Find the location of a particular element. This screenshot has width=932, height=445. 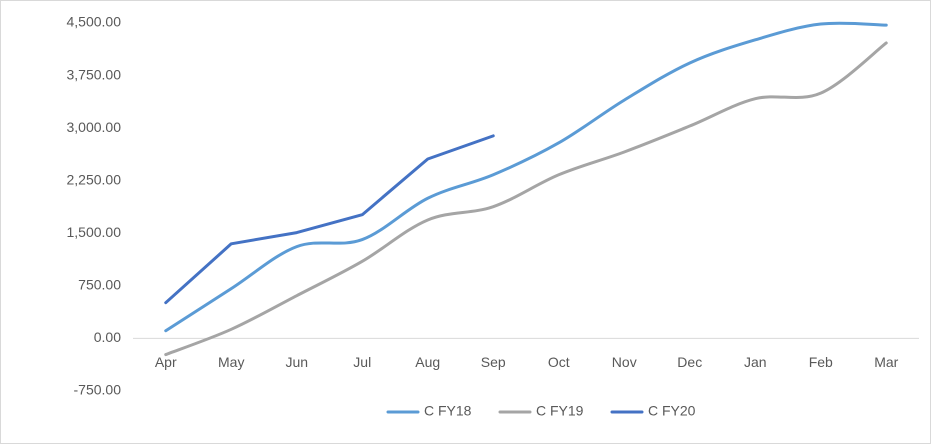

x-tick-label: May is located at coordinates (231, 362).